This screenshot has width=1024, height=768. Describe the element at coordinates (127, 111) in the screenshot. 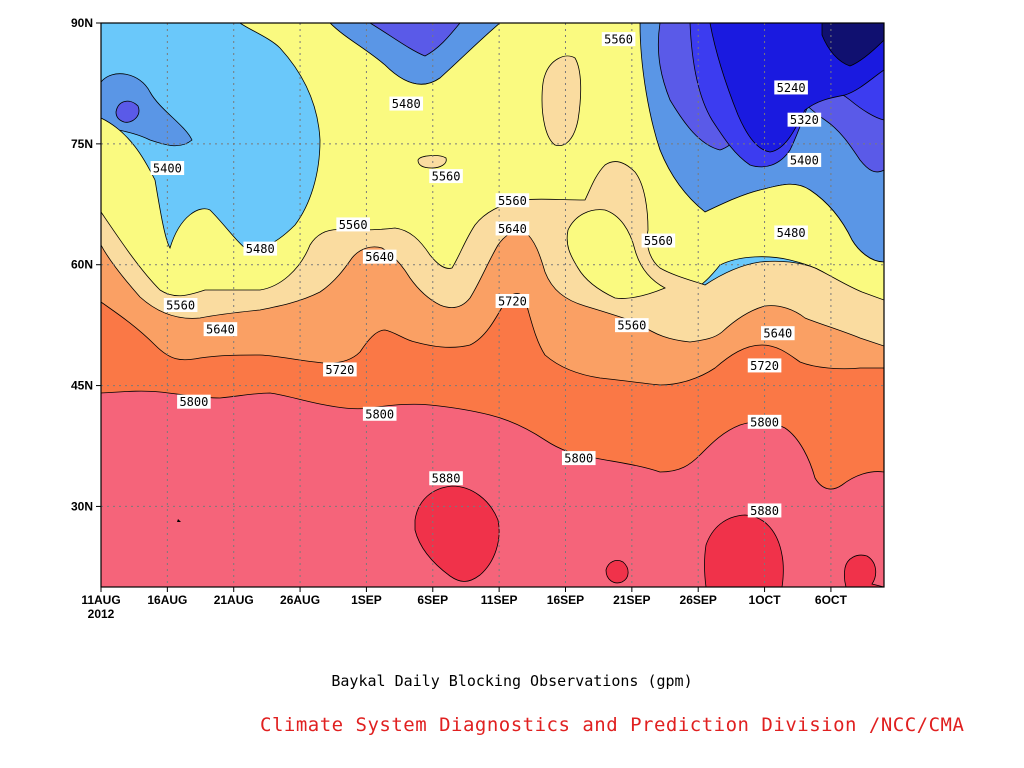

I see `band-5320-5400-nw` at that location.